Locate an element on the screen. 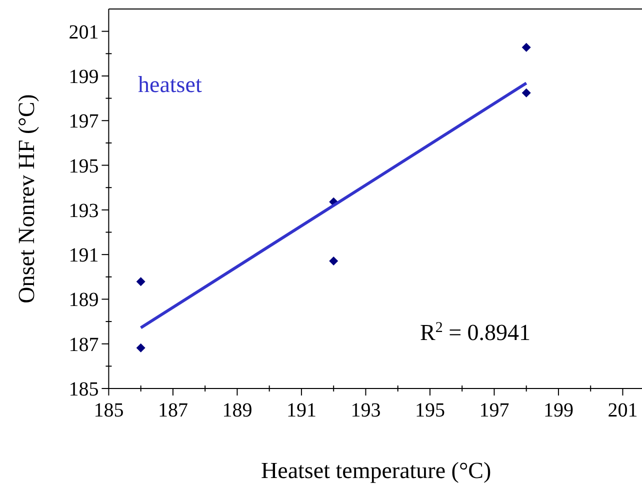 The width and height of the screenshot is (642, 491). x-tick-label: 199 is located at coordinates (558, 411).